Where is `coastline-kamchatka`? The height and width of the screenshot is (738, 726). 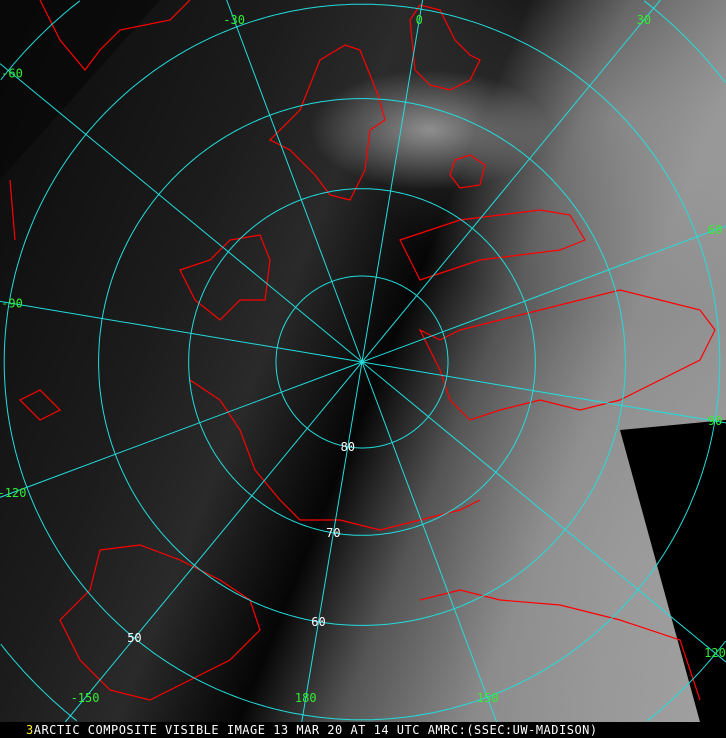
coastline-kamchatka is located at coordinates (560, 645).